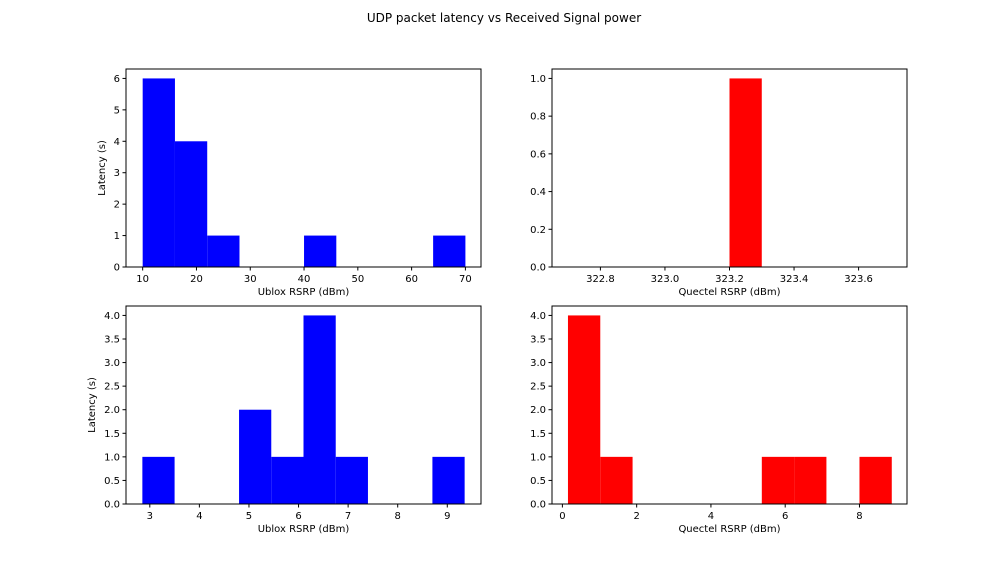  What do you see at coordinates (117, 173) in the screenshot?
I see `y-tick-label: 3` at bounding box center [117, 173].